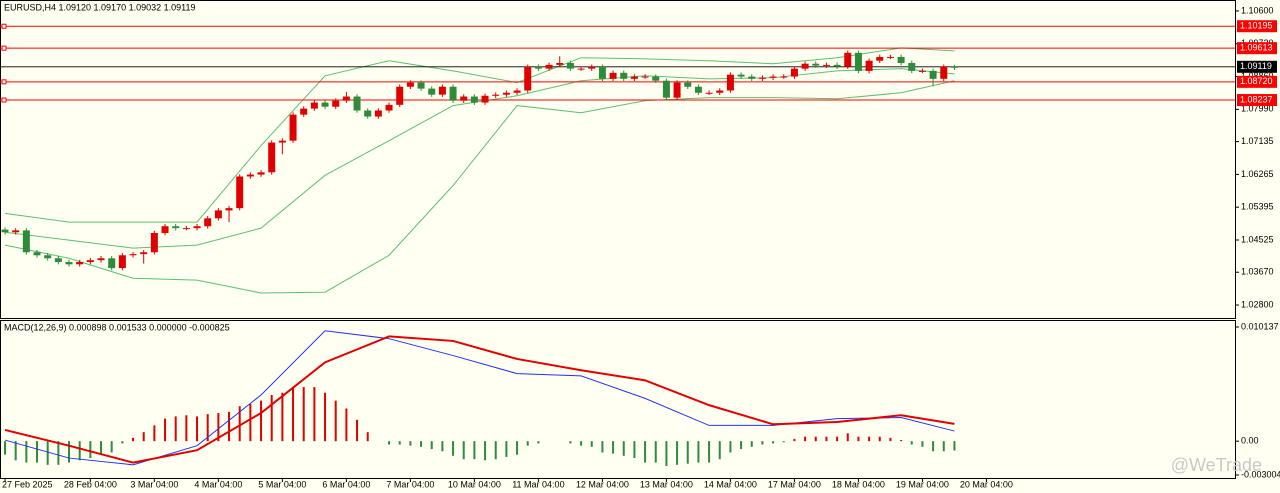  Describe the element at coordinates (27, 484) in the screenshot. I see `x-tick-label: 27 Feb 2025` at that location.